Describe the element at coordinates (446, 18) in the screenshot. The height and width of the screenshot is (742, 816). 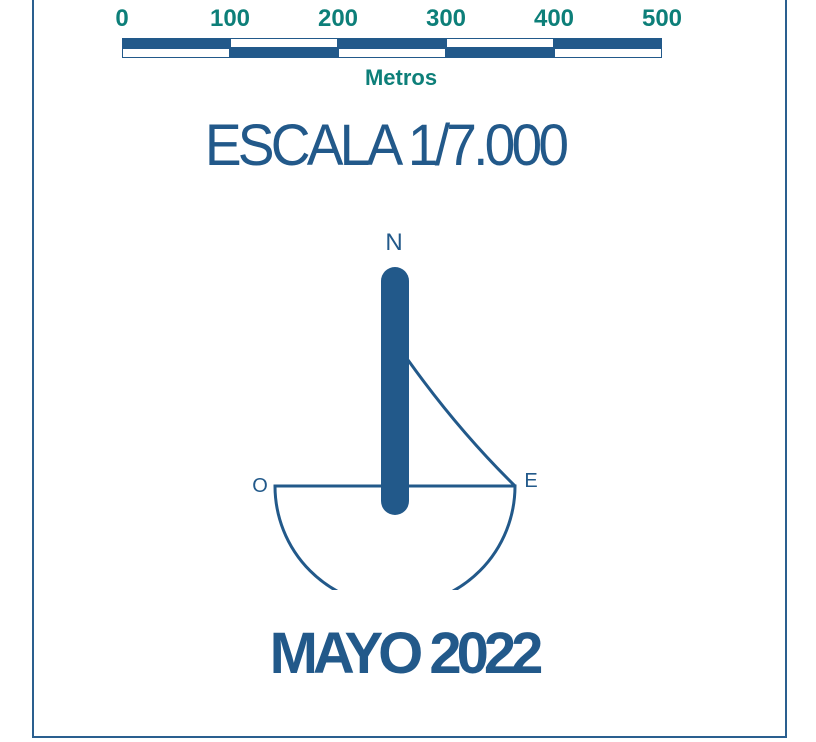
I see `scale-tick-300: 300` at that location.